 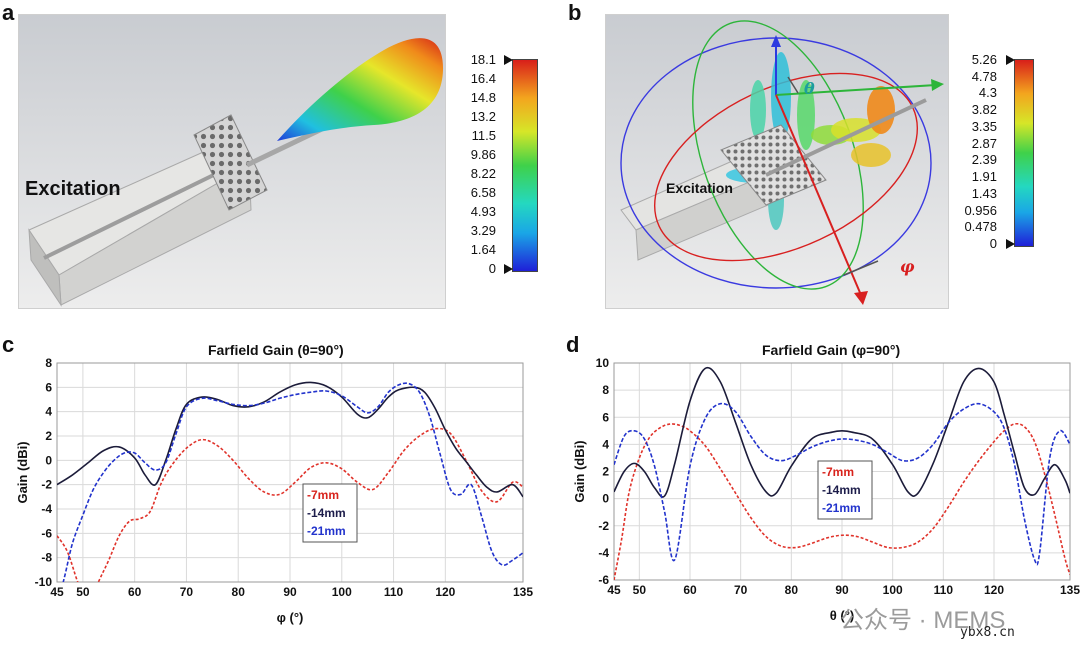 I want to click on colorbar-tick: 0.478, so click(x=980, y=227).